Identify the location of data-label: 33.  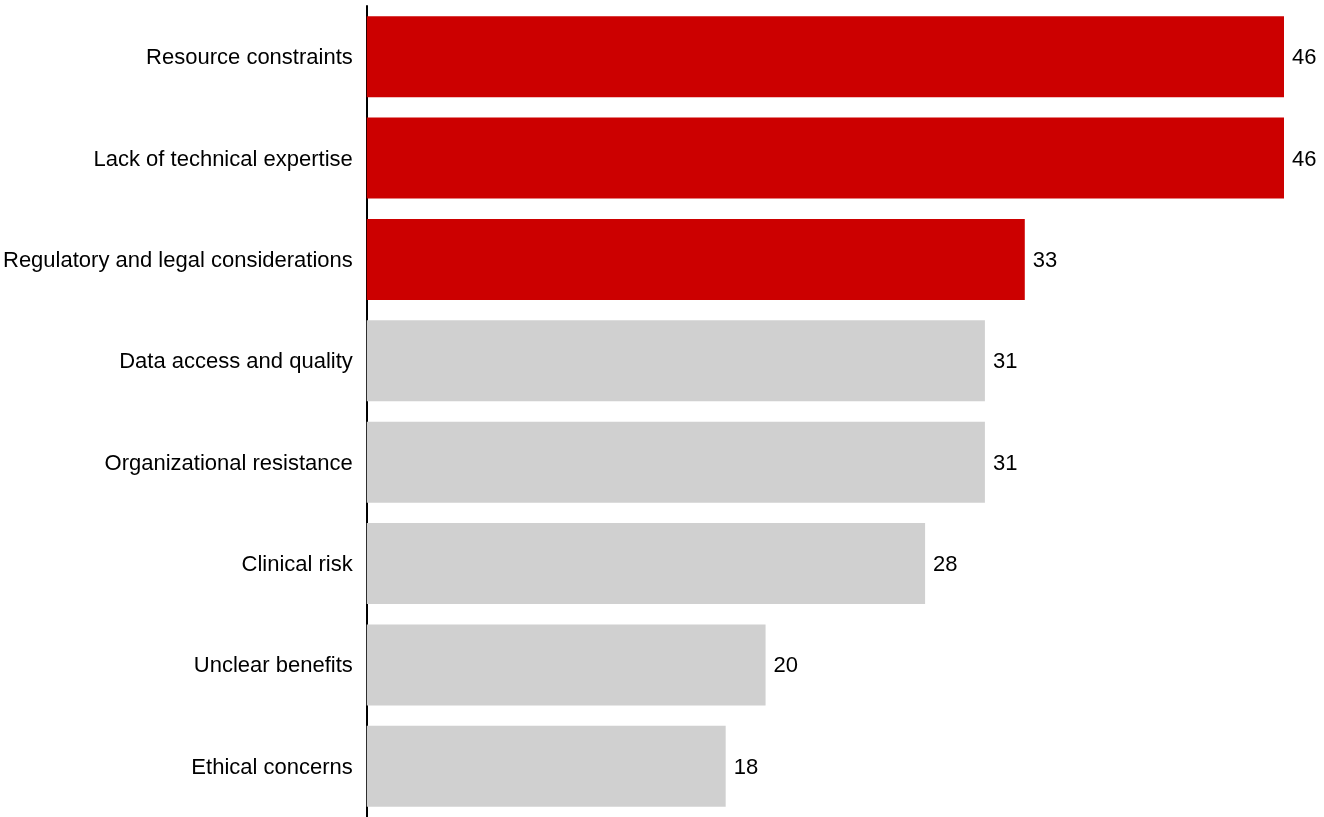
(1045, 259).